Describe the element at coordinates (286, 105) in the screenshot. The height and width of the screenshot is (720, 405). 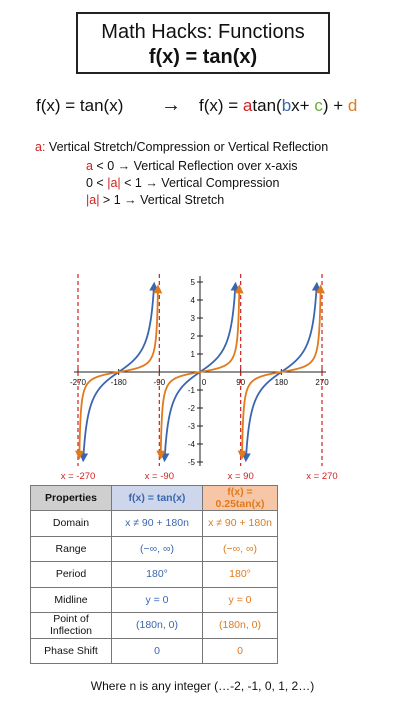
I see `param-b: b` at that location.